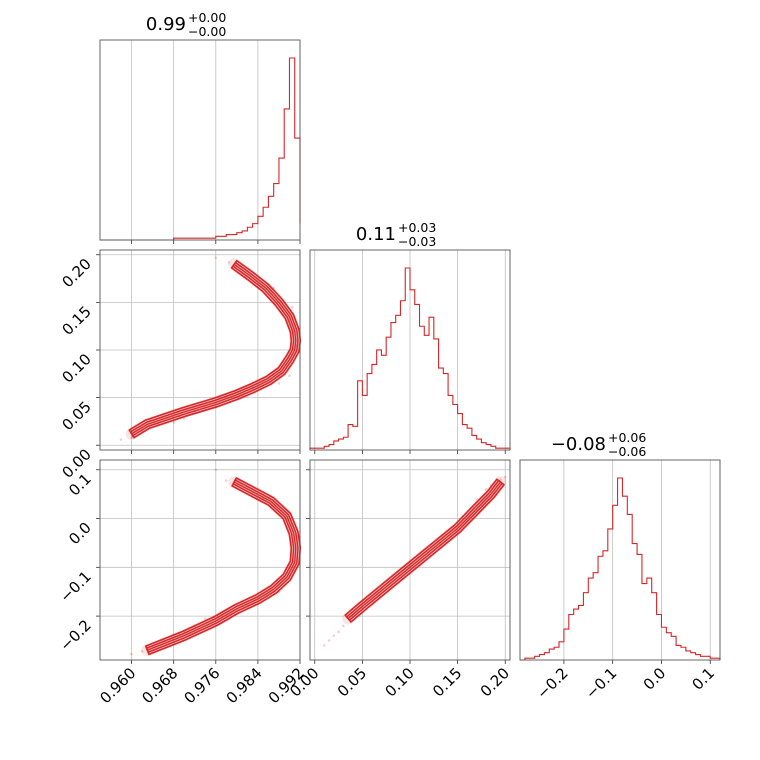  I want to click on x-tick-label: 0.960, so click(117, 685).